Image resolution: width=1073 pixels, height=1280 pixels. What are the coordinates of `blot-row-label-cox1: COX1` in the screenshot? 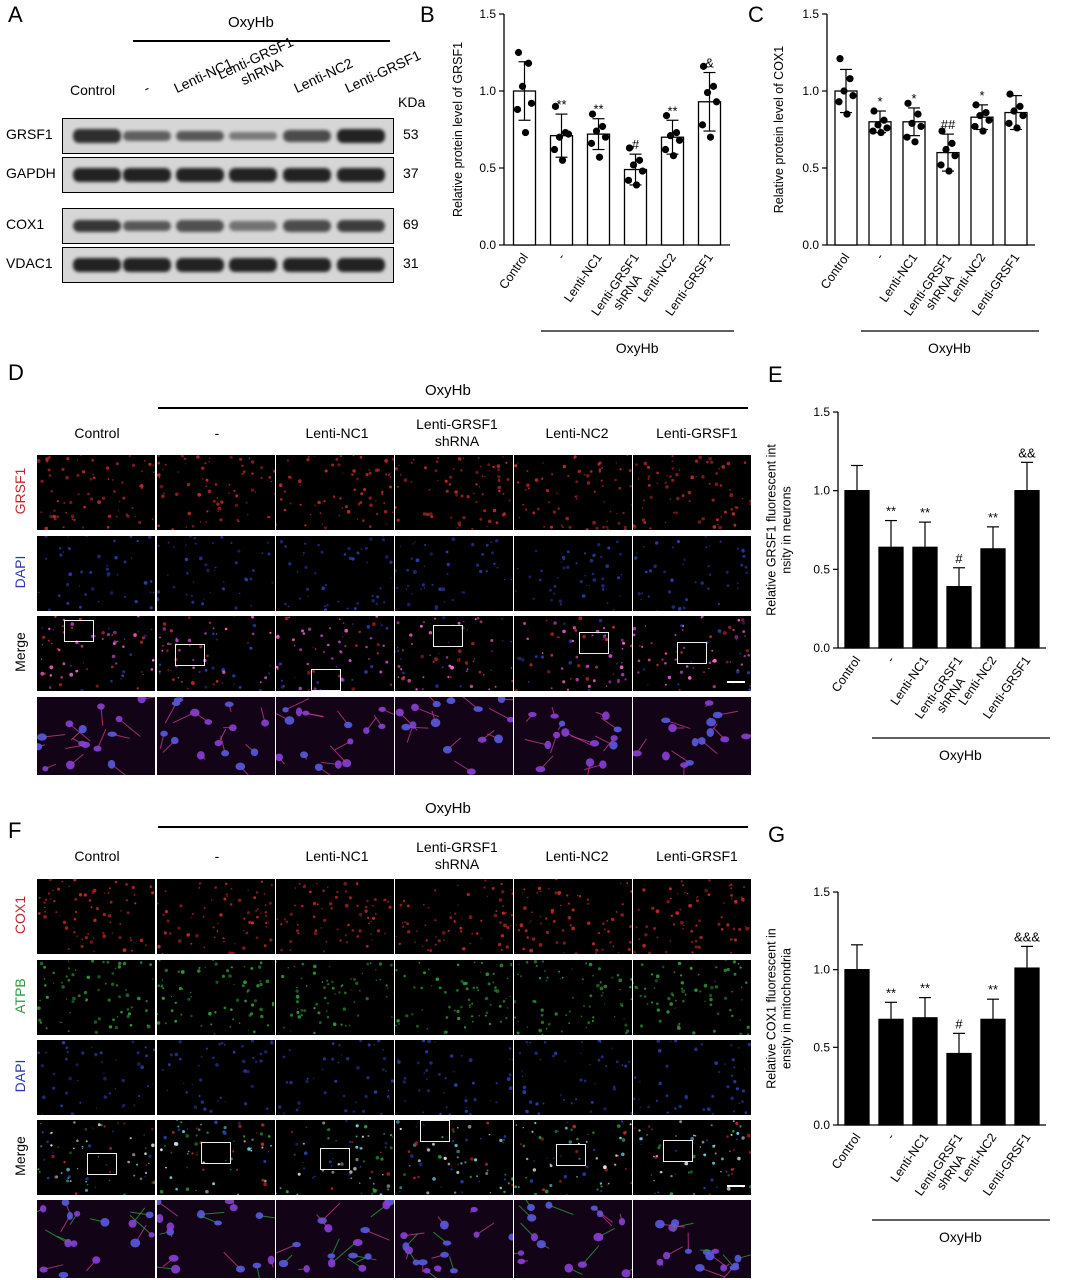 It's located at (25, 224).